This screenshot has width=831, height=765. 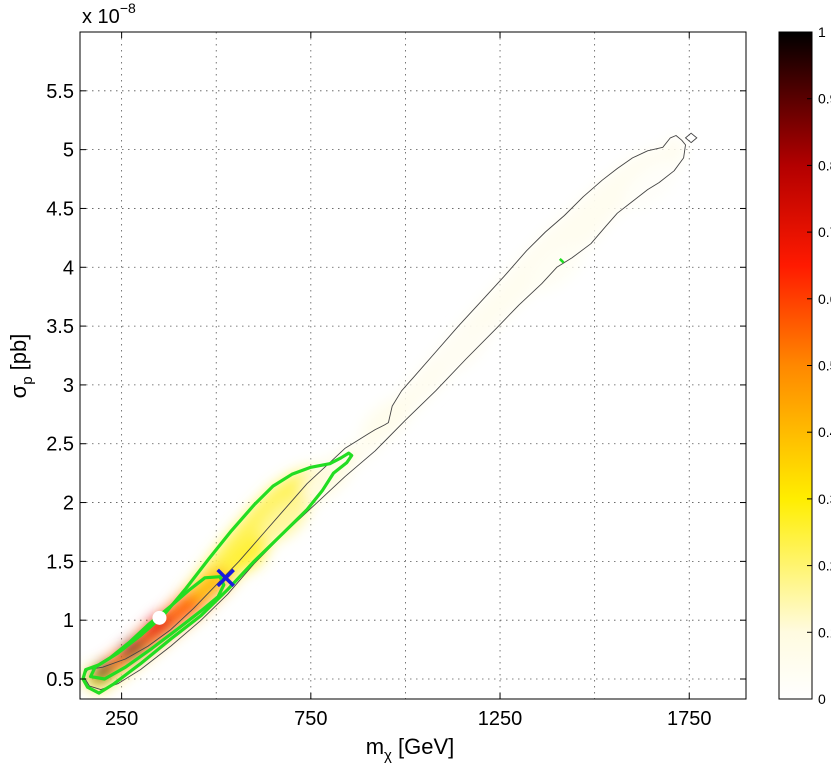 I want to click on x-tick-label: 750, so click(x=310, y=719).